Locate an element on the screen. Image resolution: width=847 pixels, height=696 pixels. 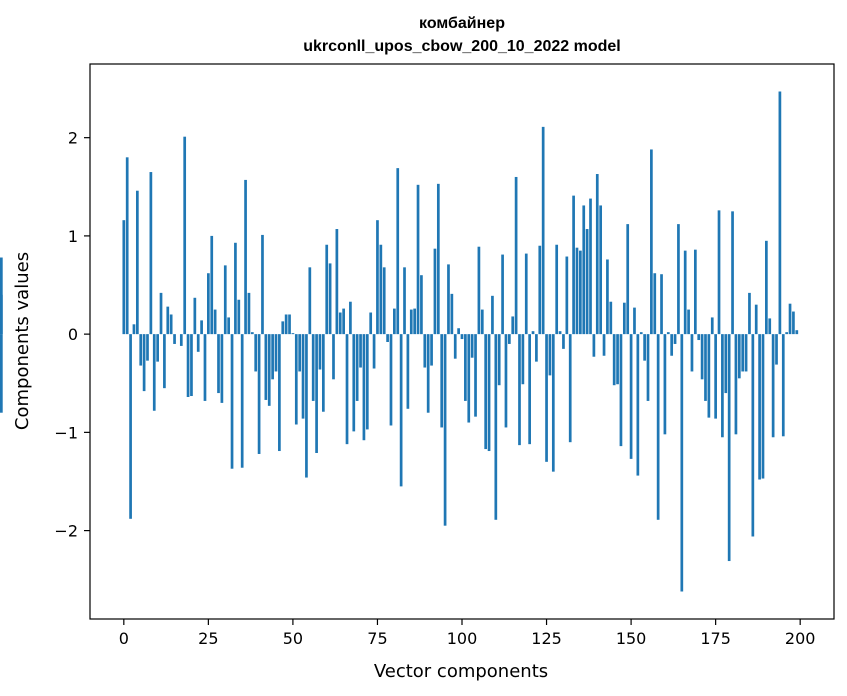
y-tick-label: −1 is located at coordinates (66, 432).